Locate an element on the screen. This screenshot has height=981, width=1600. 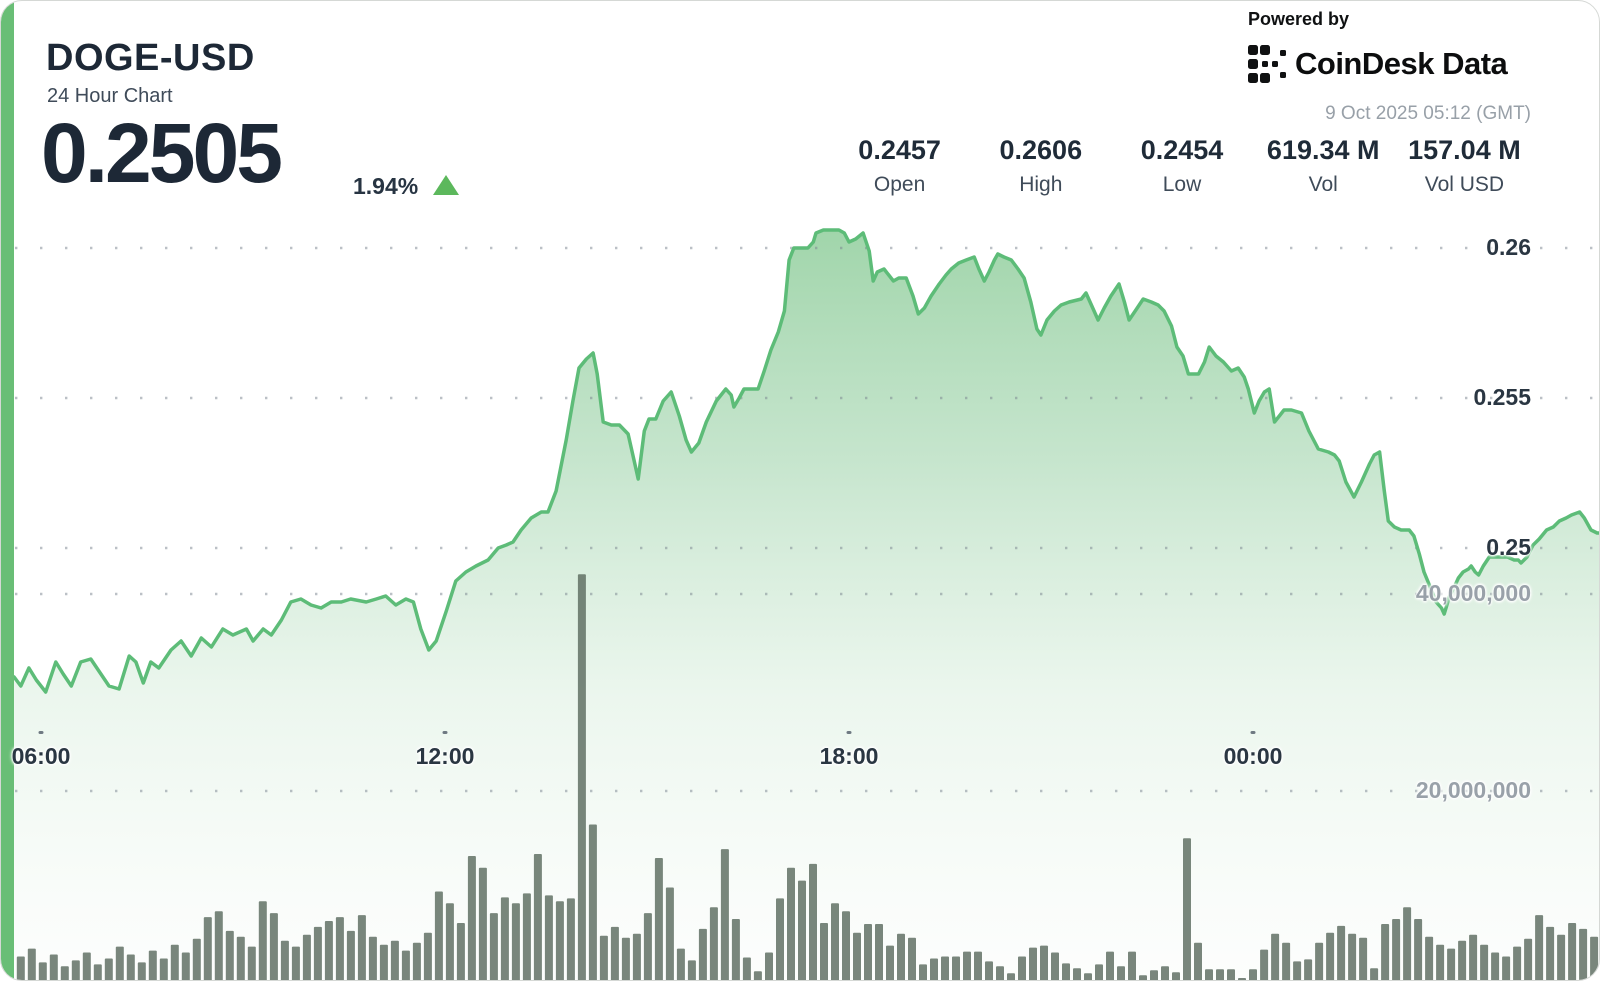
stat-label: Vol is located at coordinates (1323, 184).